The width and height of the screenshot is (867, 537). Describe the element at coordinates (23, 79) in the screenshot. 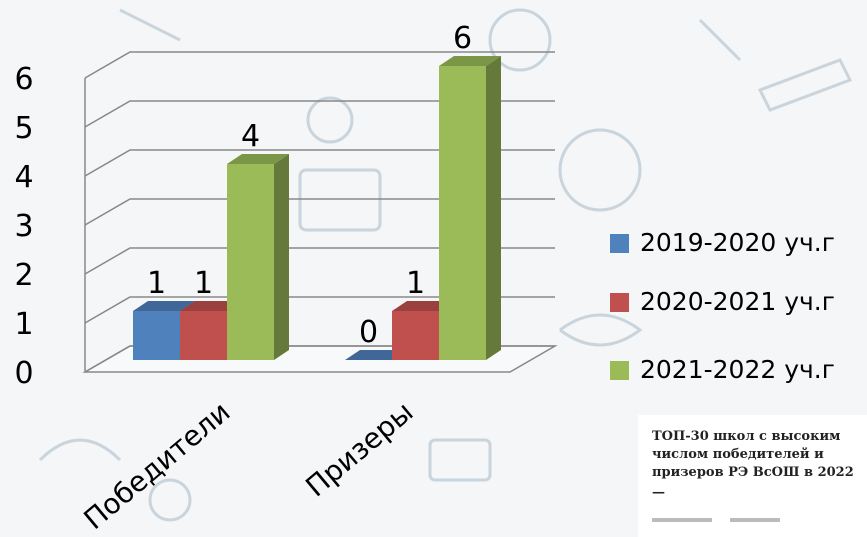

I see `y-tick-label: 6` at that location.